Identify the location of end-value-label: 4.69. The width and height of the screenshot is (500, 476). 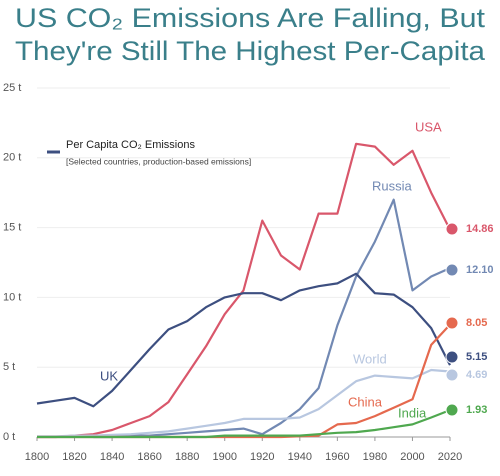
(476, 375).